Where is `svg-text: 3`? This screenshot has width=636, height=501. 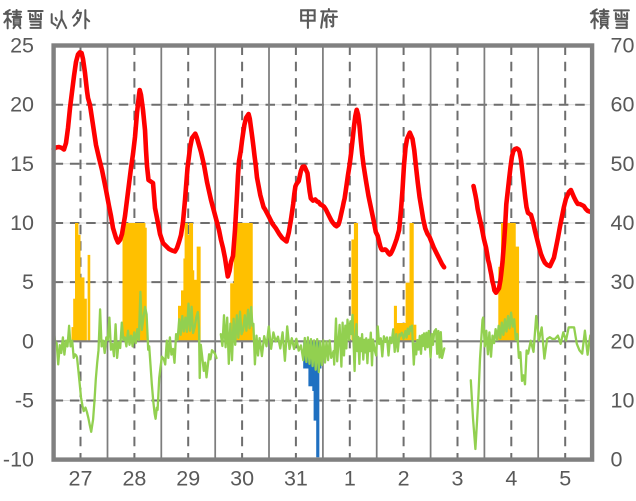 svg-text: 3 is located at coordinates (458, 479).